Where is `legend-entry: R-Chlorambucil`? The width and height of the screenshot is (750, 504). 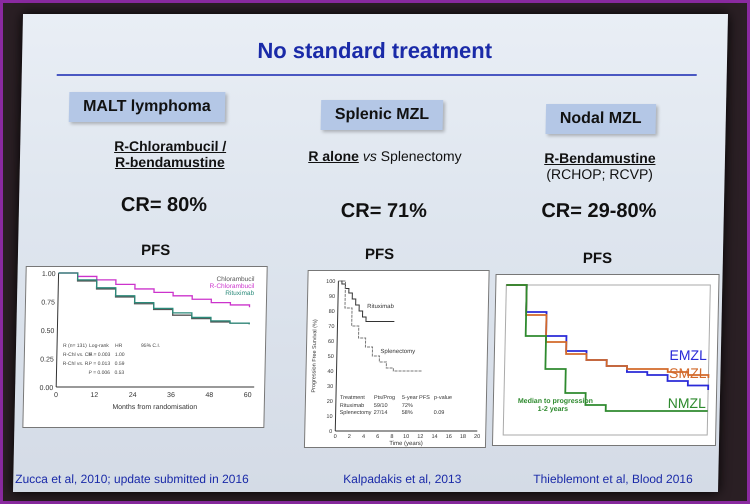 legend-entry: R-Chlorambucil is located at coordinates (231, 286).